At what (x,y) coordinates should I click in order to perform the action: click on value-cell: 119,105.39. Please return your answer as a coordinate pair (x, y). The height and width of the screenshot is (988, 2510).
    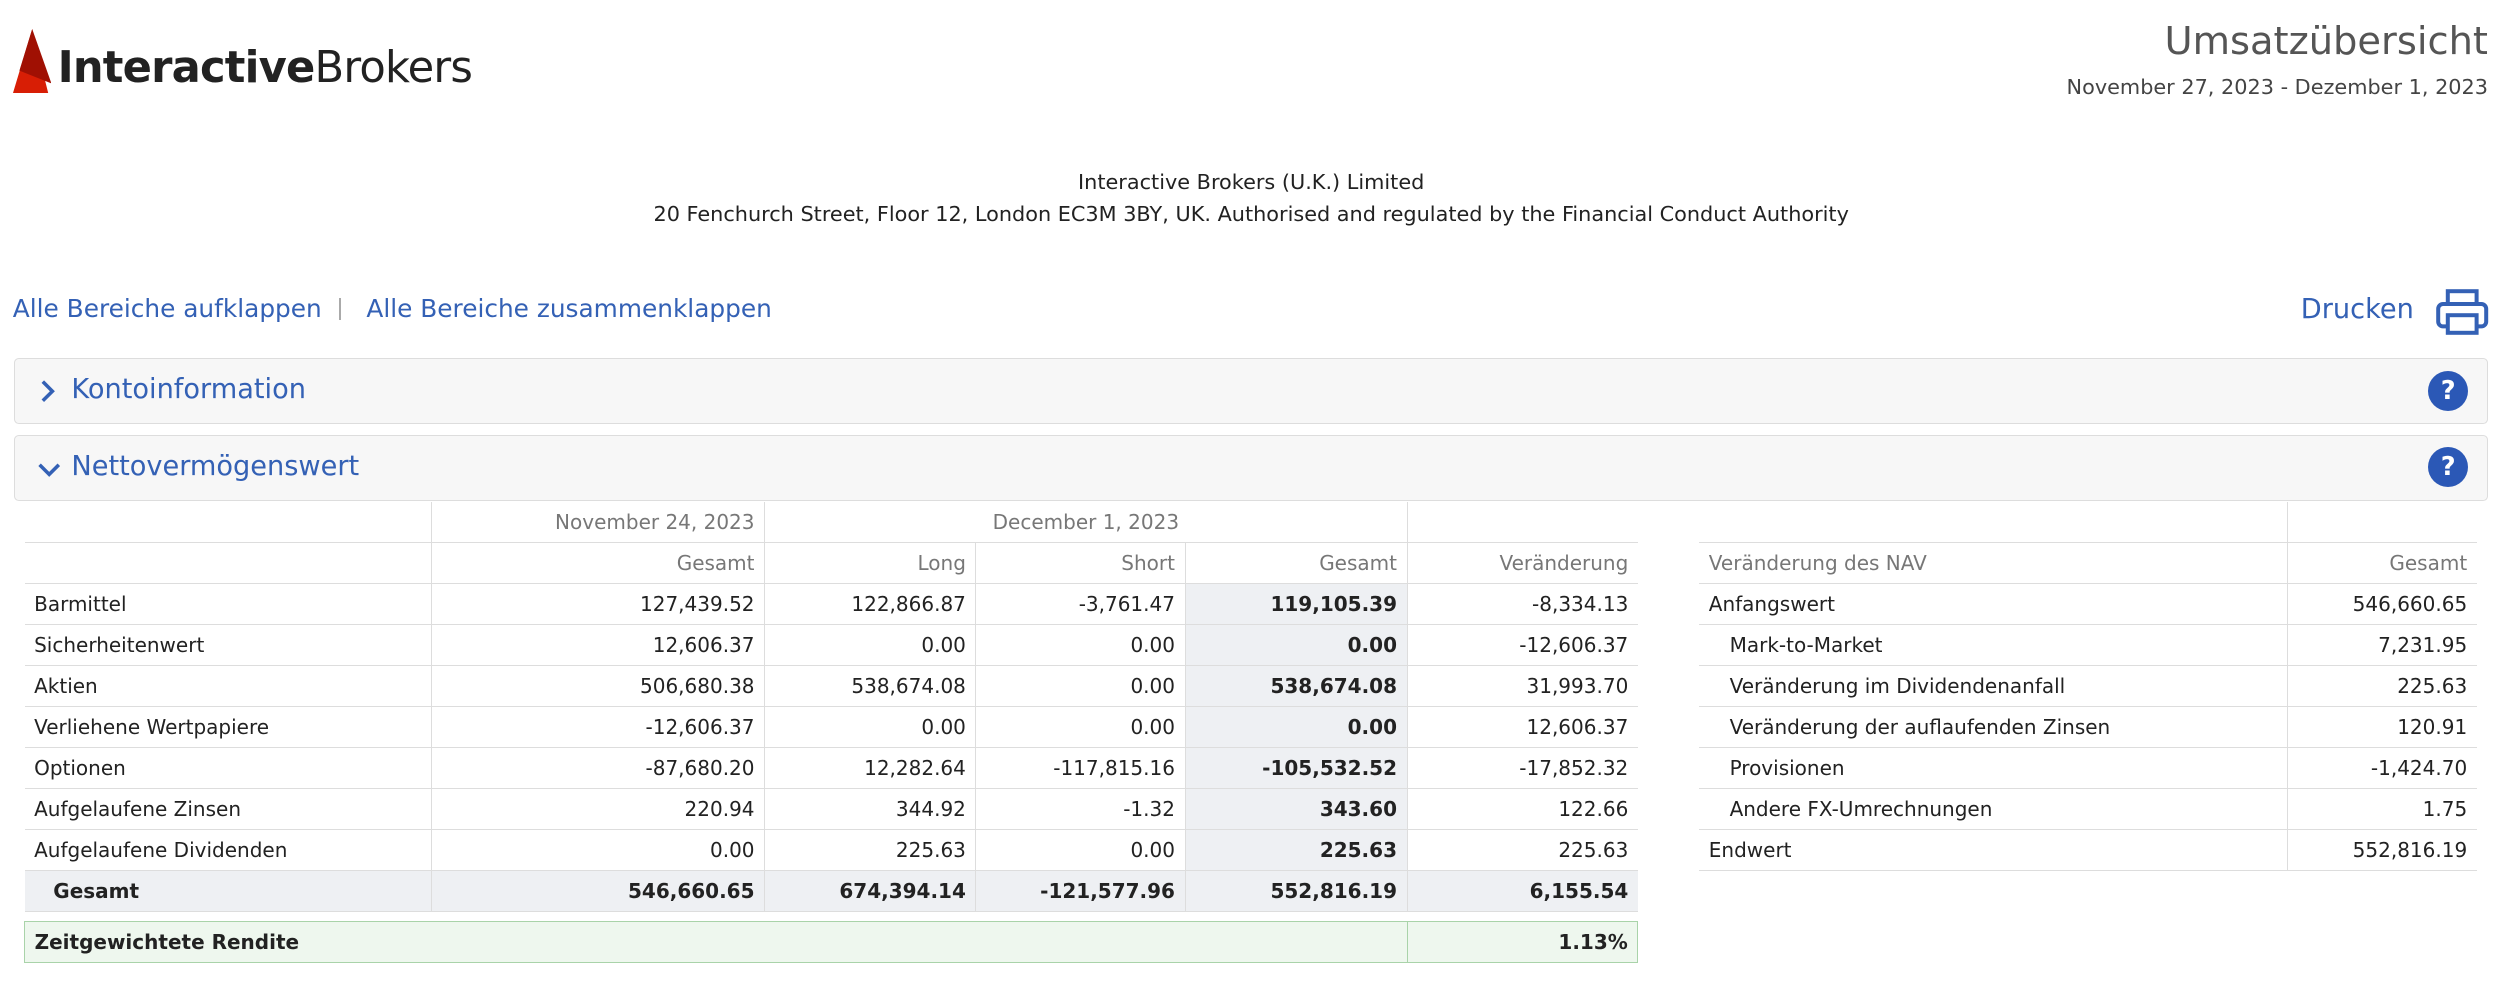
    Looking at the image, I should click on (1296, 604).